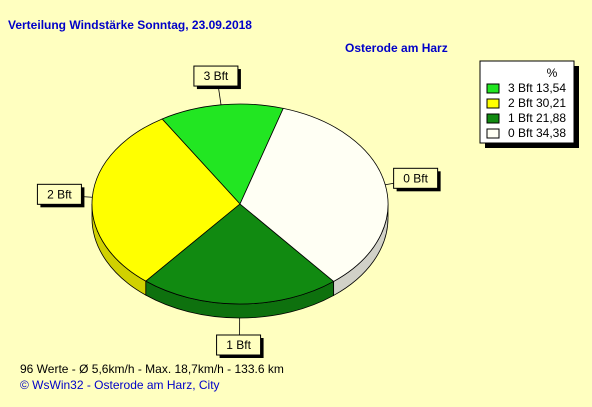 The image size is (592, 407). Describe the element at coordinates (551, 103) in the screenshot. I see `legend-value: 30,21` at that location.